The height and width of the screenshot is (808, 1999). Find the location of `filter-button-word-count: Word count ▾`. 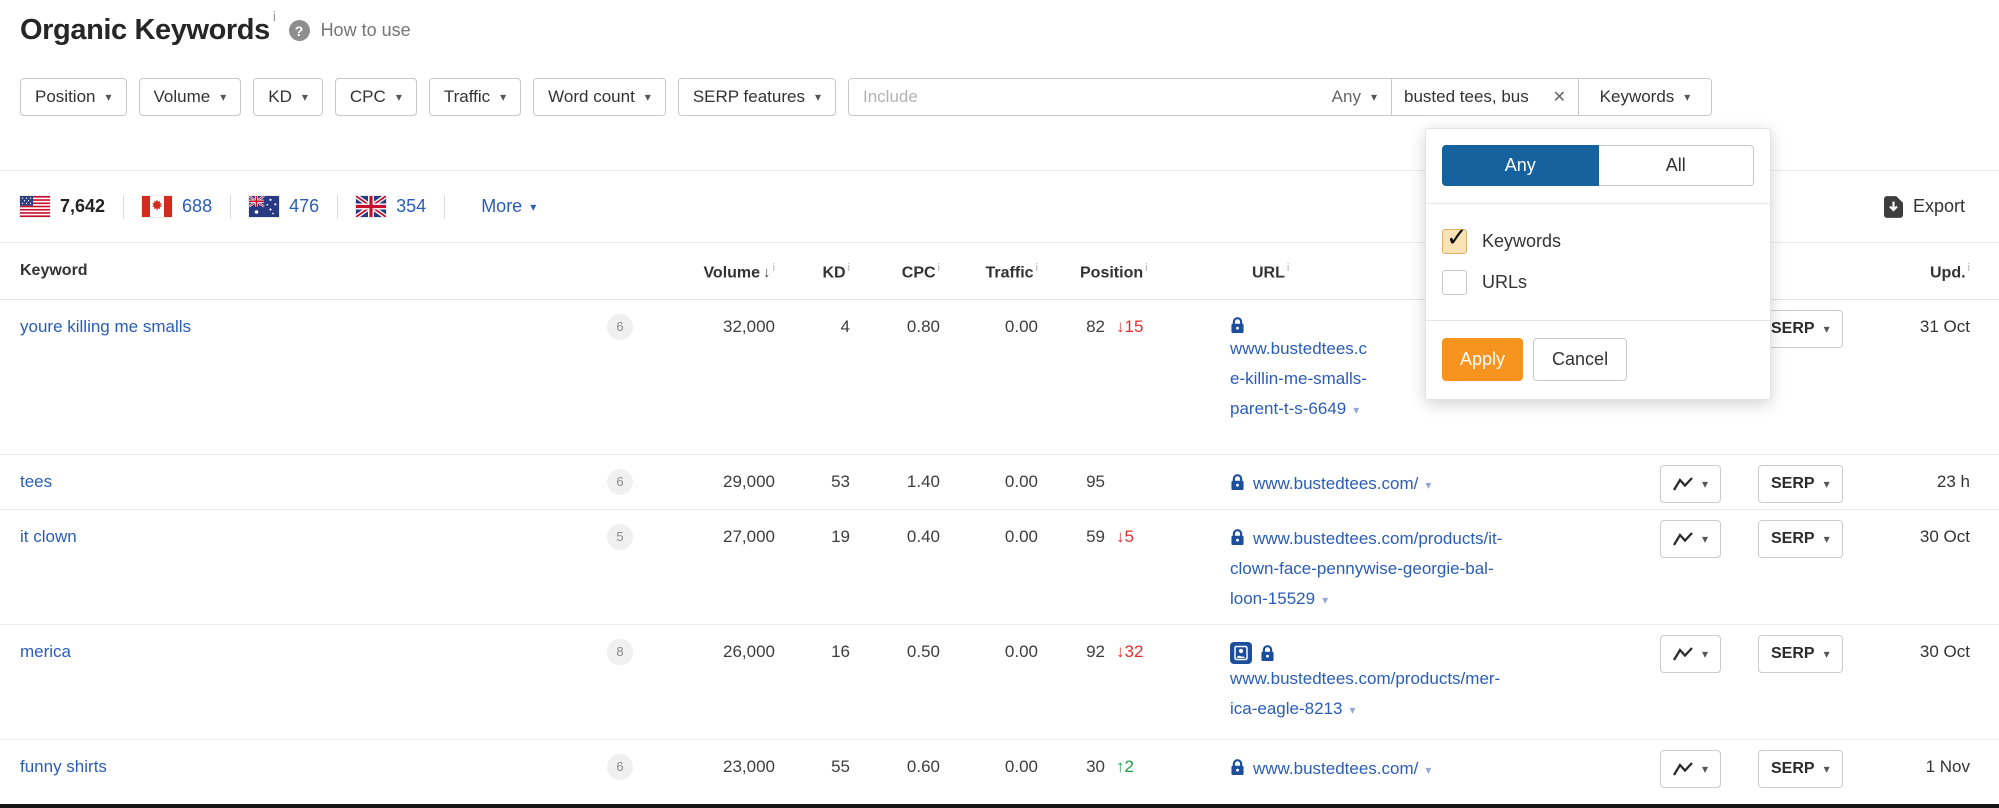

filter-button-word-count: Word count ▾ is located at coordinates (599, 97).